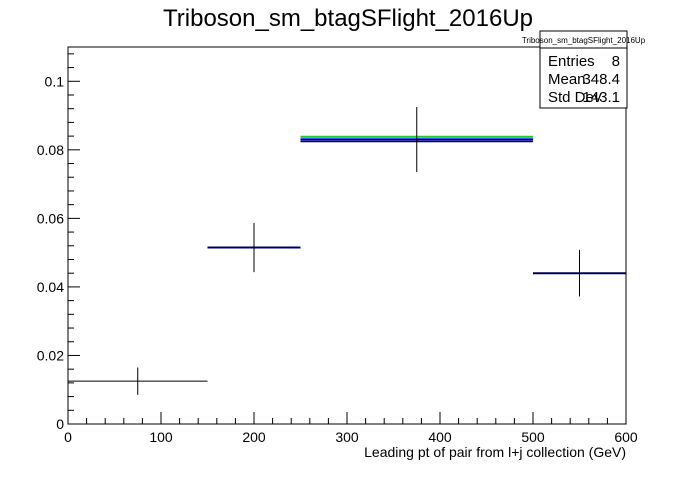 This screenshot has height=477, width=696. I want to click on x-tick-label: 100, so click(161, 437).